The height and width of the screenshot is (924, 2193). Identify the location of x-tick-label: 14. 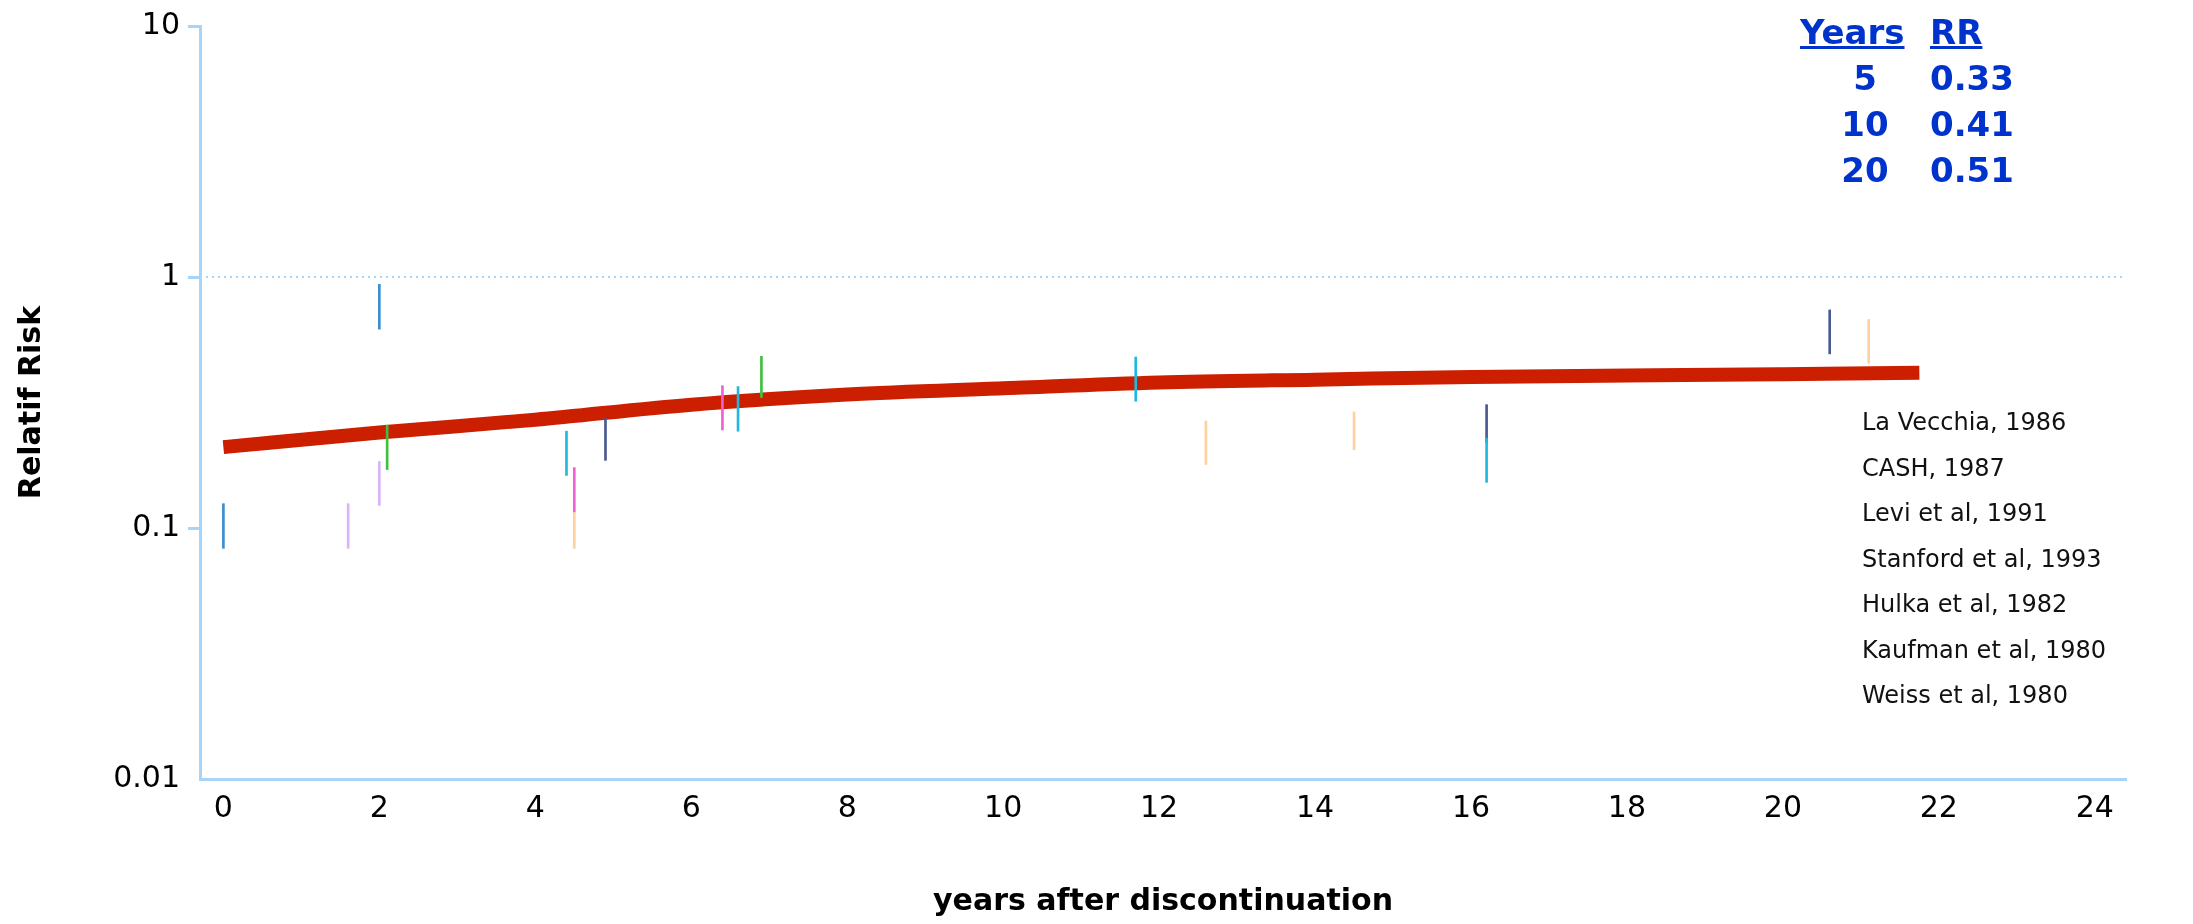
(1315, 806).